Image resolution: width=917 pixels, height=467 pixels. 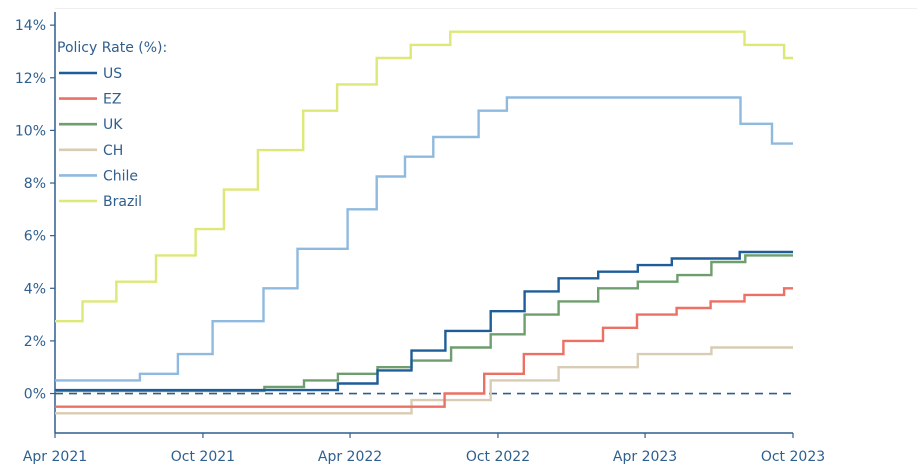 I want to click on legend-label-ch: CH, so click(x=113, y=151).